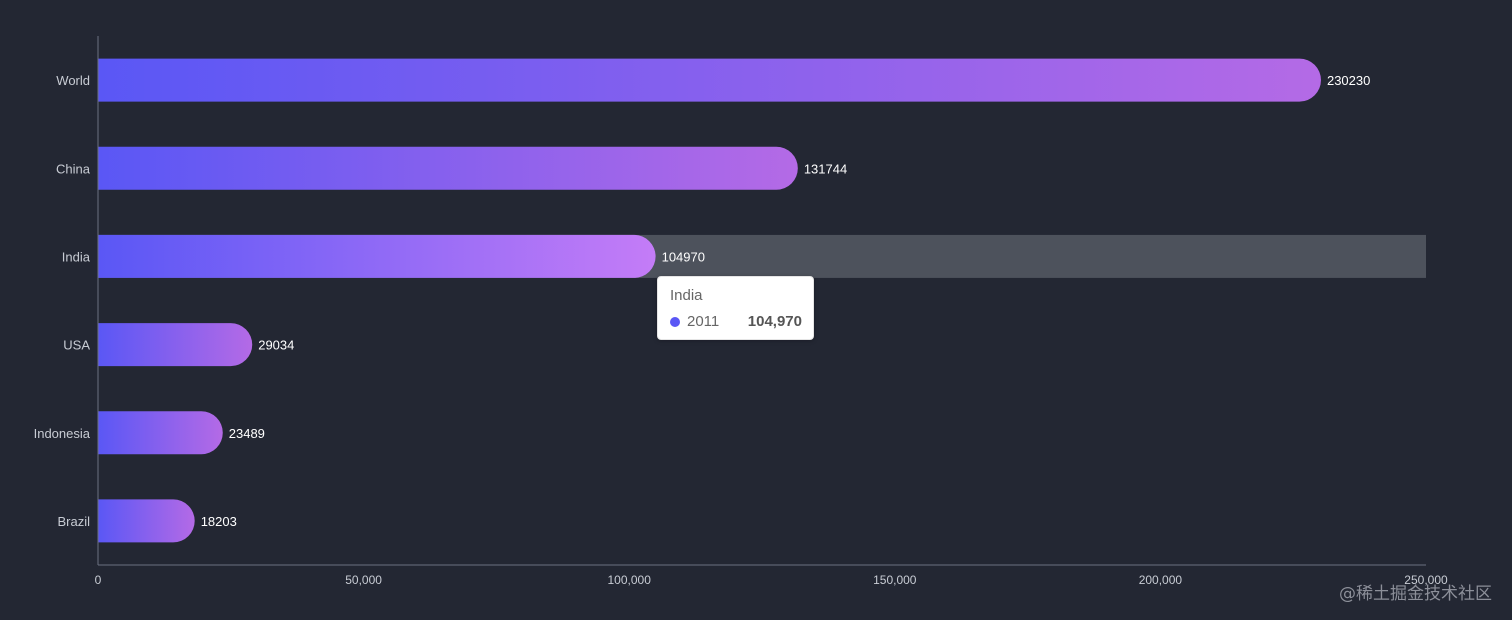 The image size is (1512, 620). Describe the element at coordinates (1415, 594) in the screenshot. I see `watermark: @稀土掘金技术社区` at that location.